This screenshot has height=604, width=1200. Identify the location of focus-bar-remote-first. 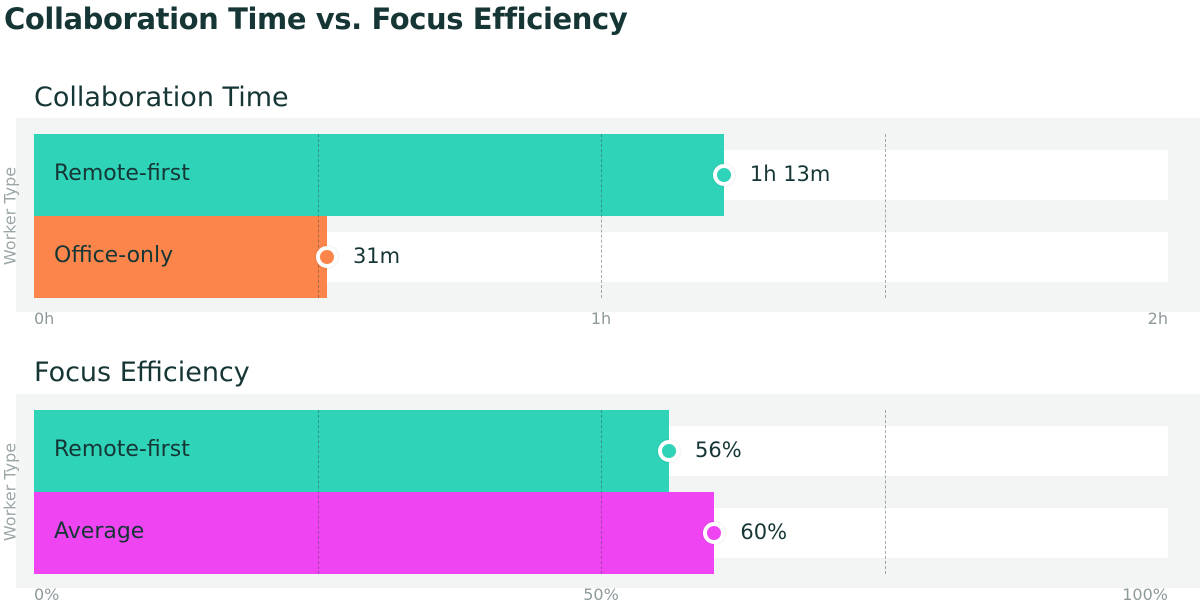
(352, 451).